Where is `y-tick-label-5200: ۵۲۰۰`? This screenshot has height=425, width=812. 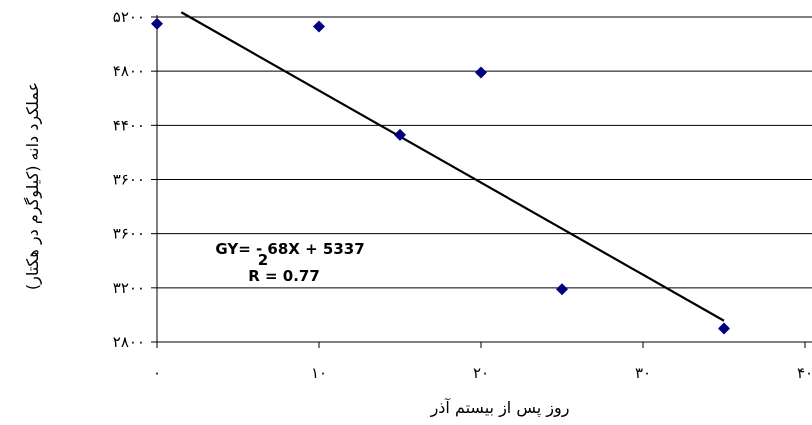 y-tick-label-5200: ۵۲۰۰ is located at coordinates (129, 17).